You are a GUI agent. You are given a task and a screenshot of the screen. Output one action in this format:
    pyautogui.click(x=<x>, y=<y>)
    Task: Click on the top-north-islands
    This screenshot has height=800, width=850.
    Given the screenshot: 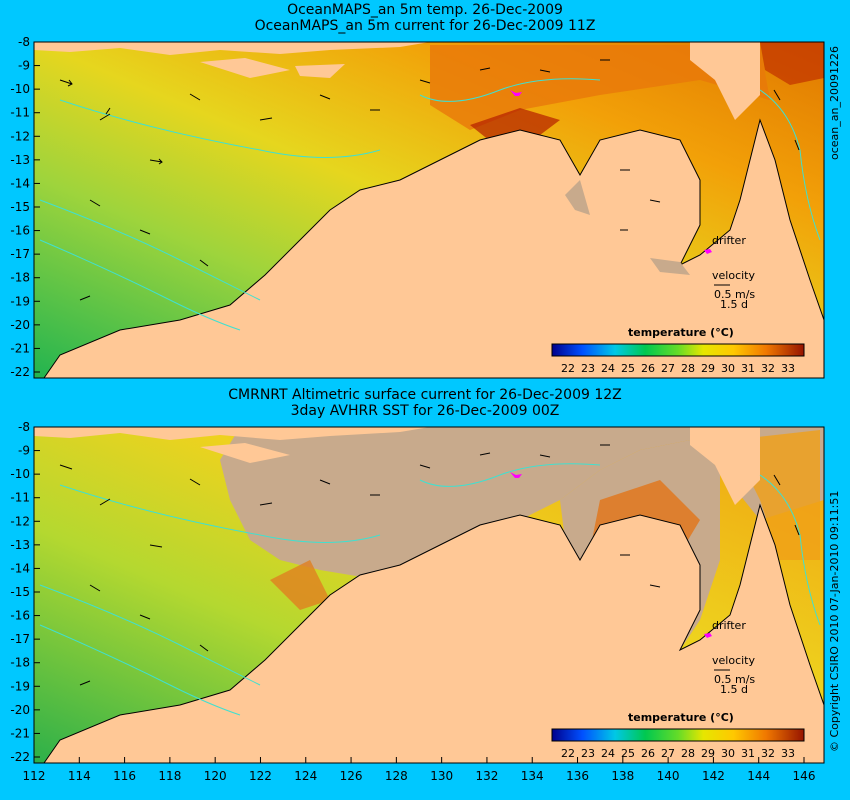 What is the action you would take?
    pyautogui.click(x=232, y=48)
    